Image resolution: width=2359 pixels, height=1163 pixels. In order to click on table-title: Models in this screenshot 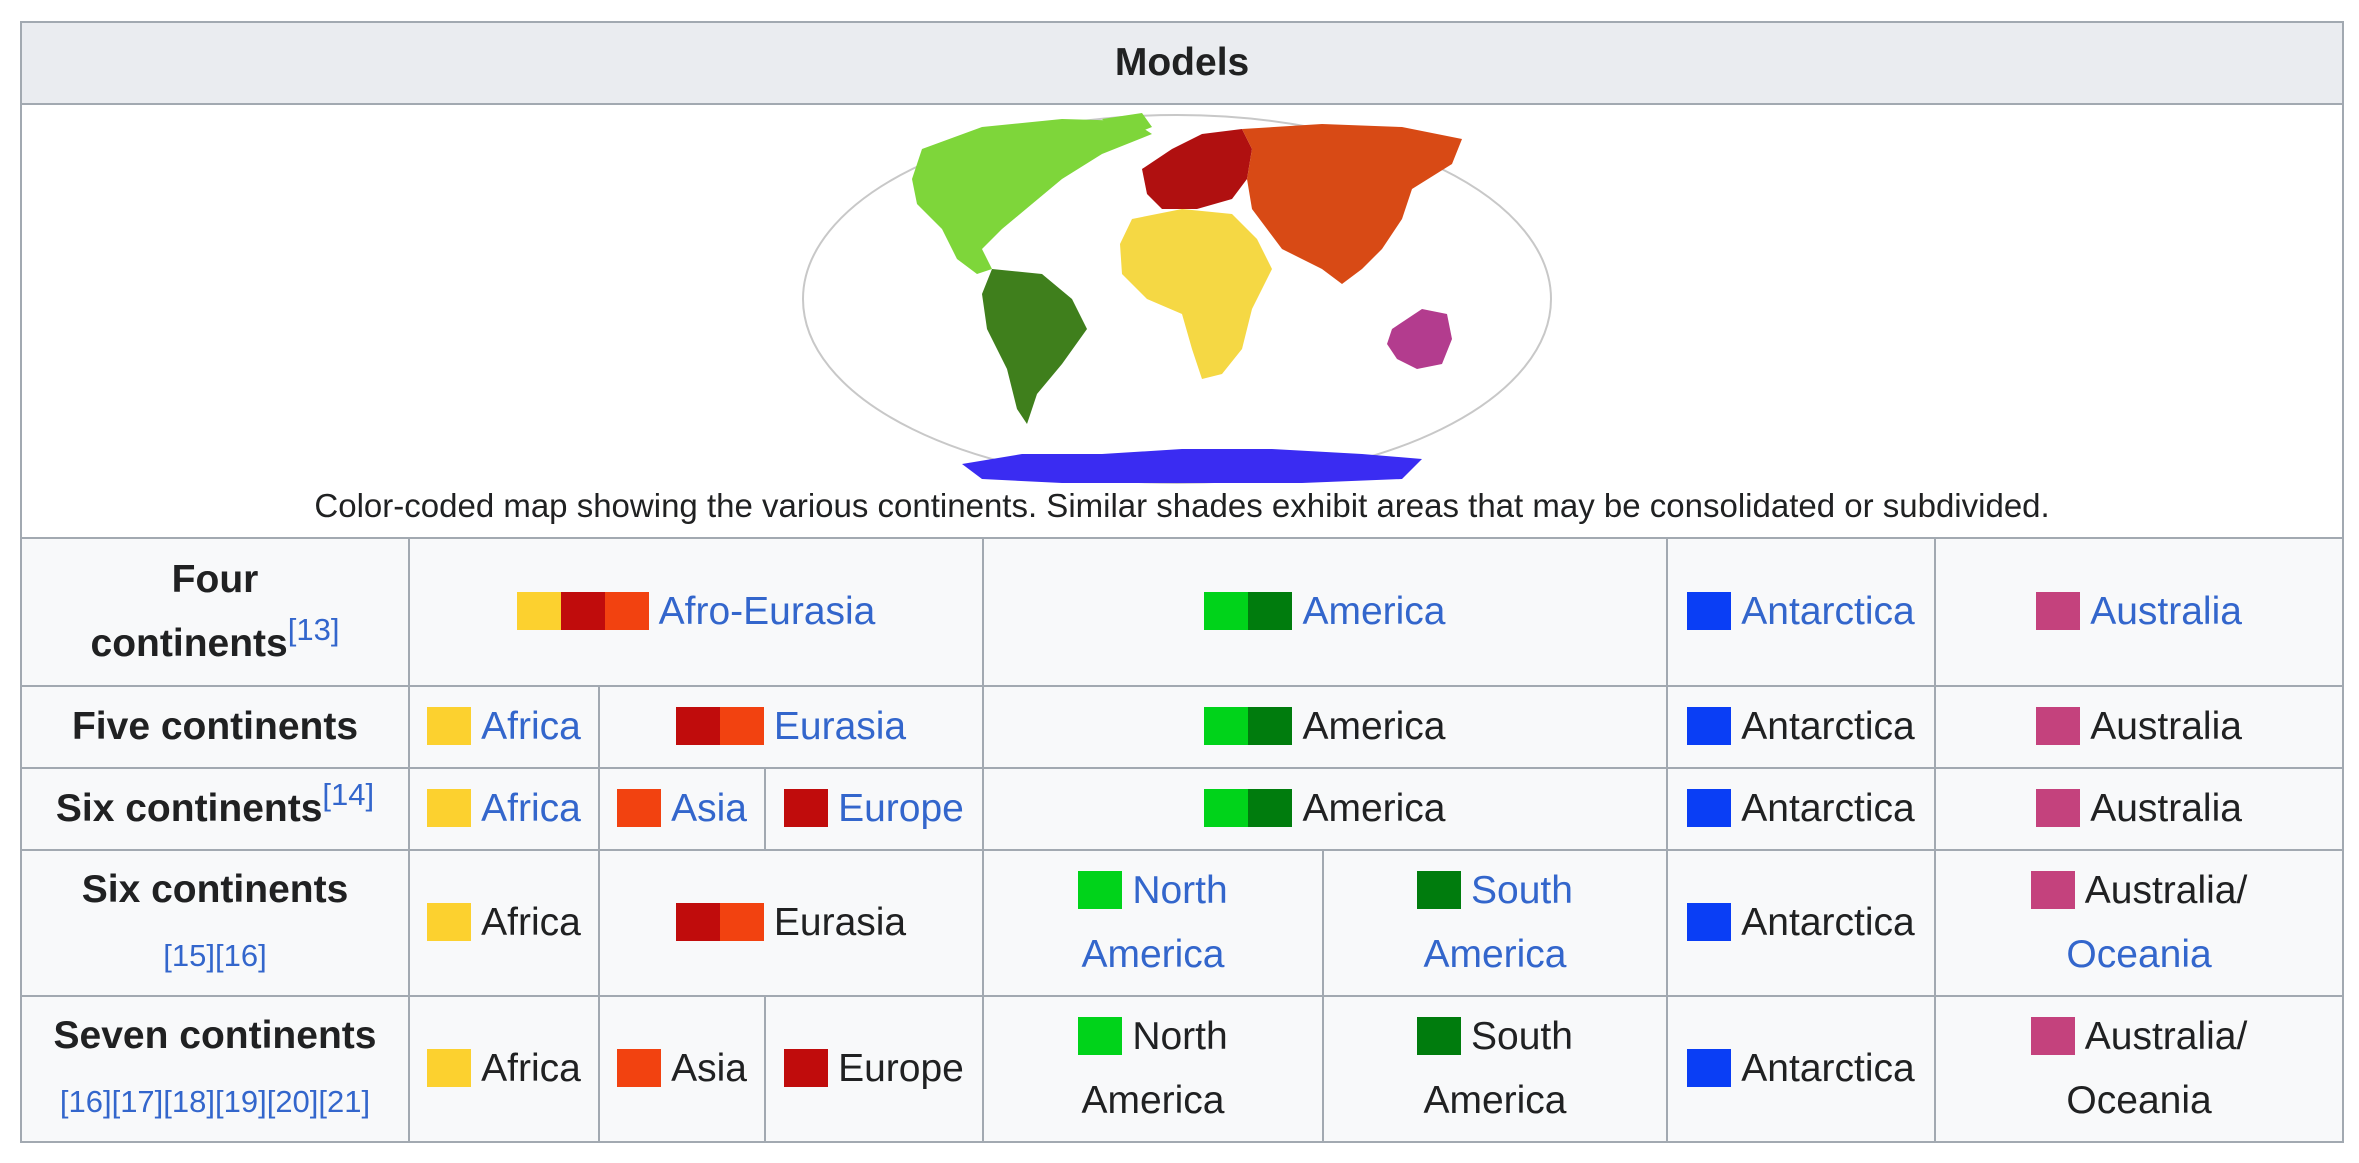, I will do `click(1182, 63)`.